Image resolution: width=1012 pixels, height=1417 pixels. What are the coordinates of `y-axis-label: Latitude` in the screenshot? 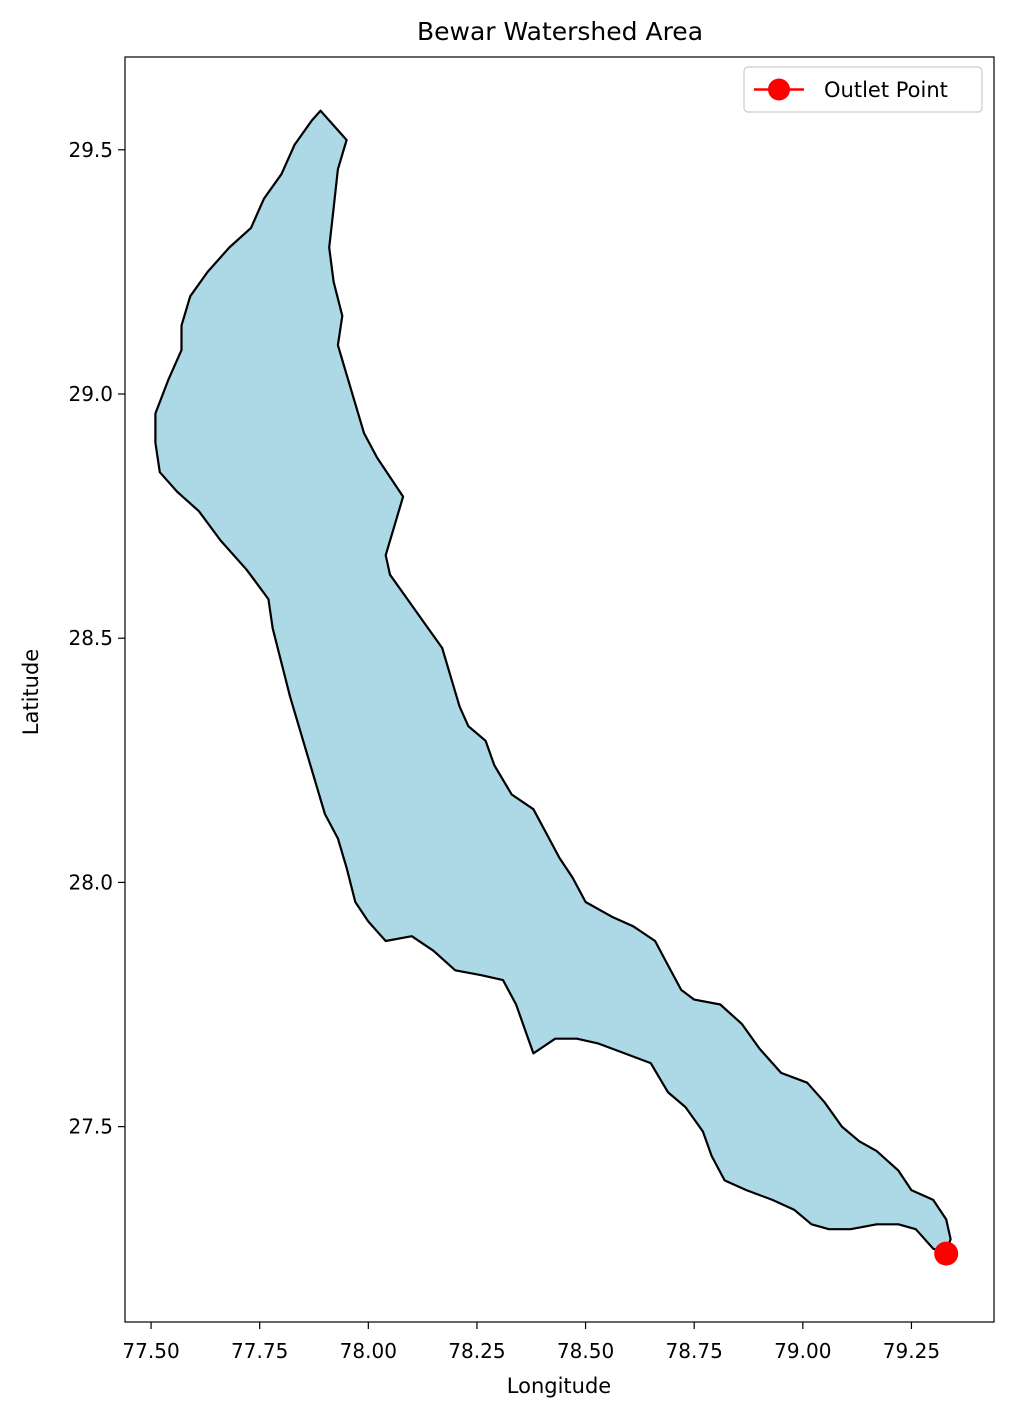 It's located at (31, 692).